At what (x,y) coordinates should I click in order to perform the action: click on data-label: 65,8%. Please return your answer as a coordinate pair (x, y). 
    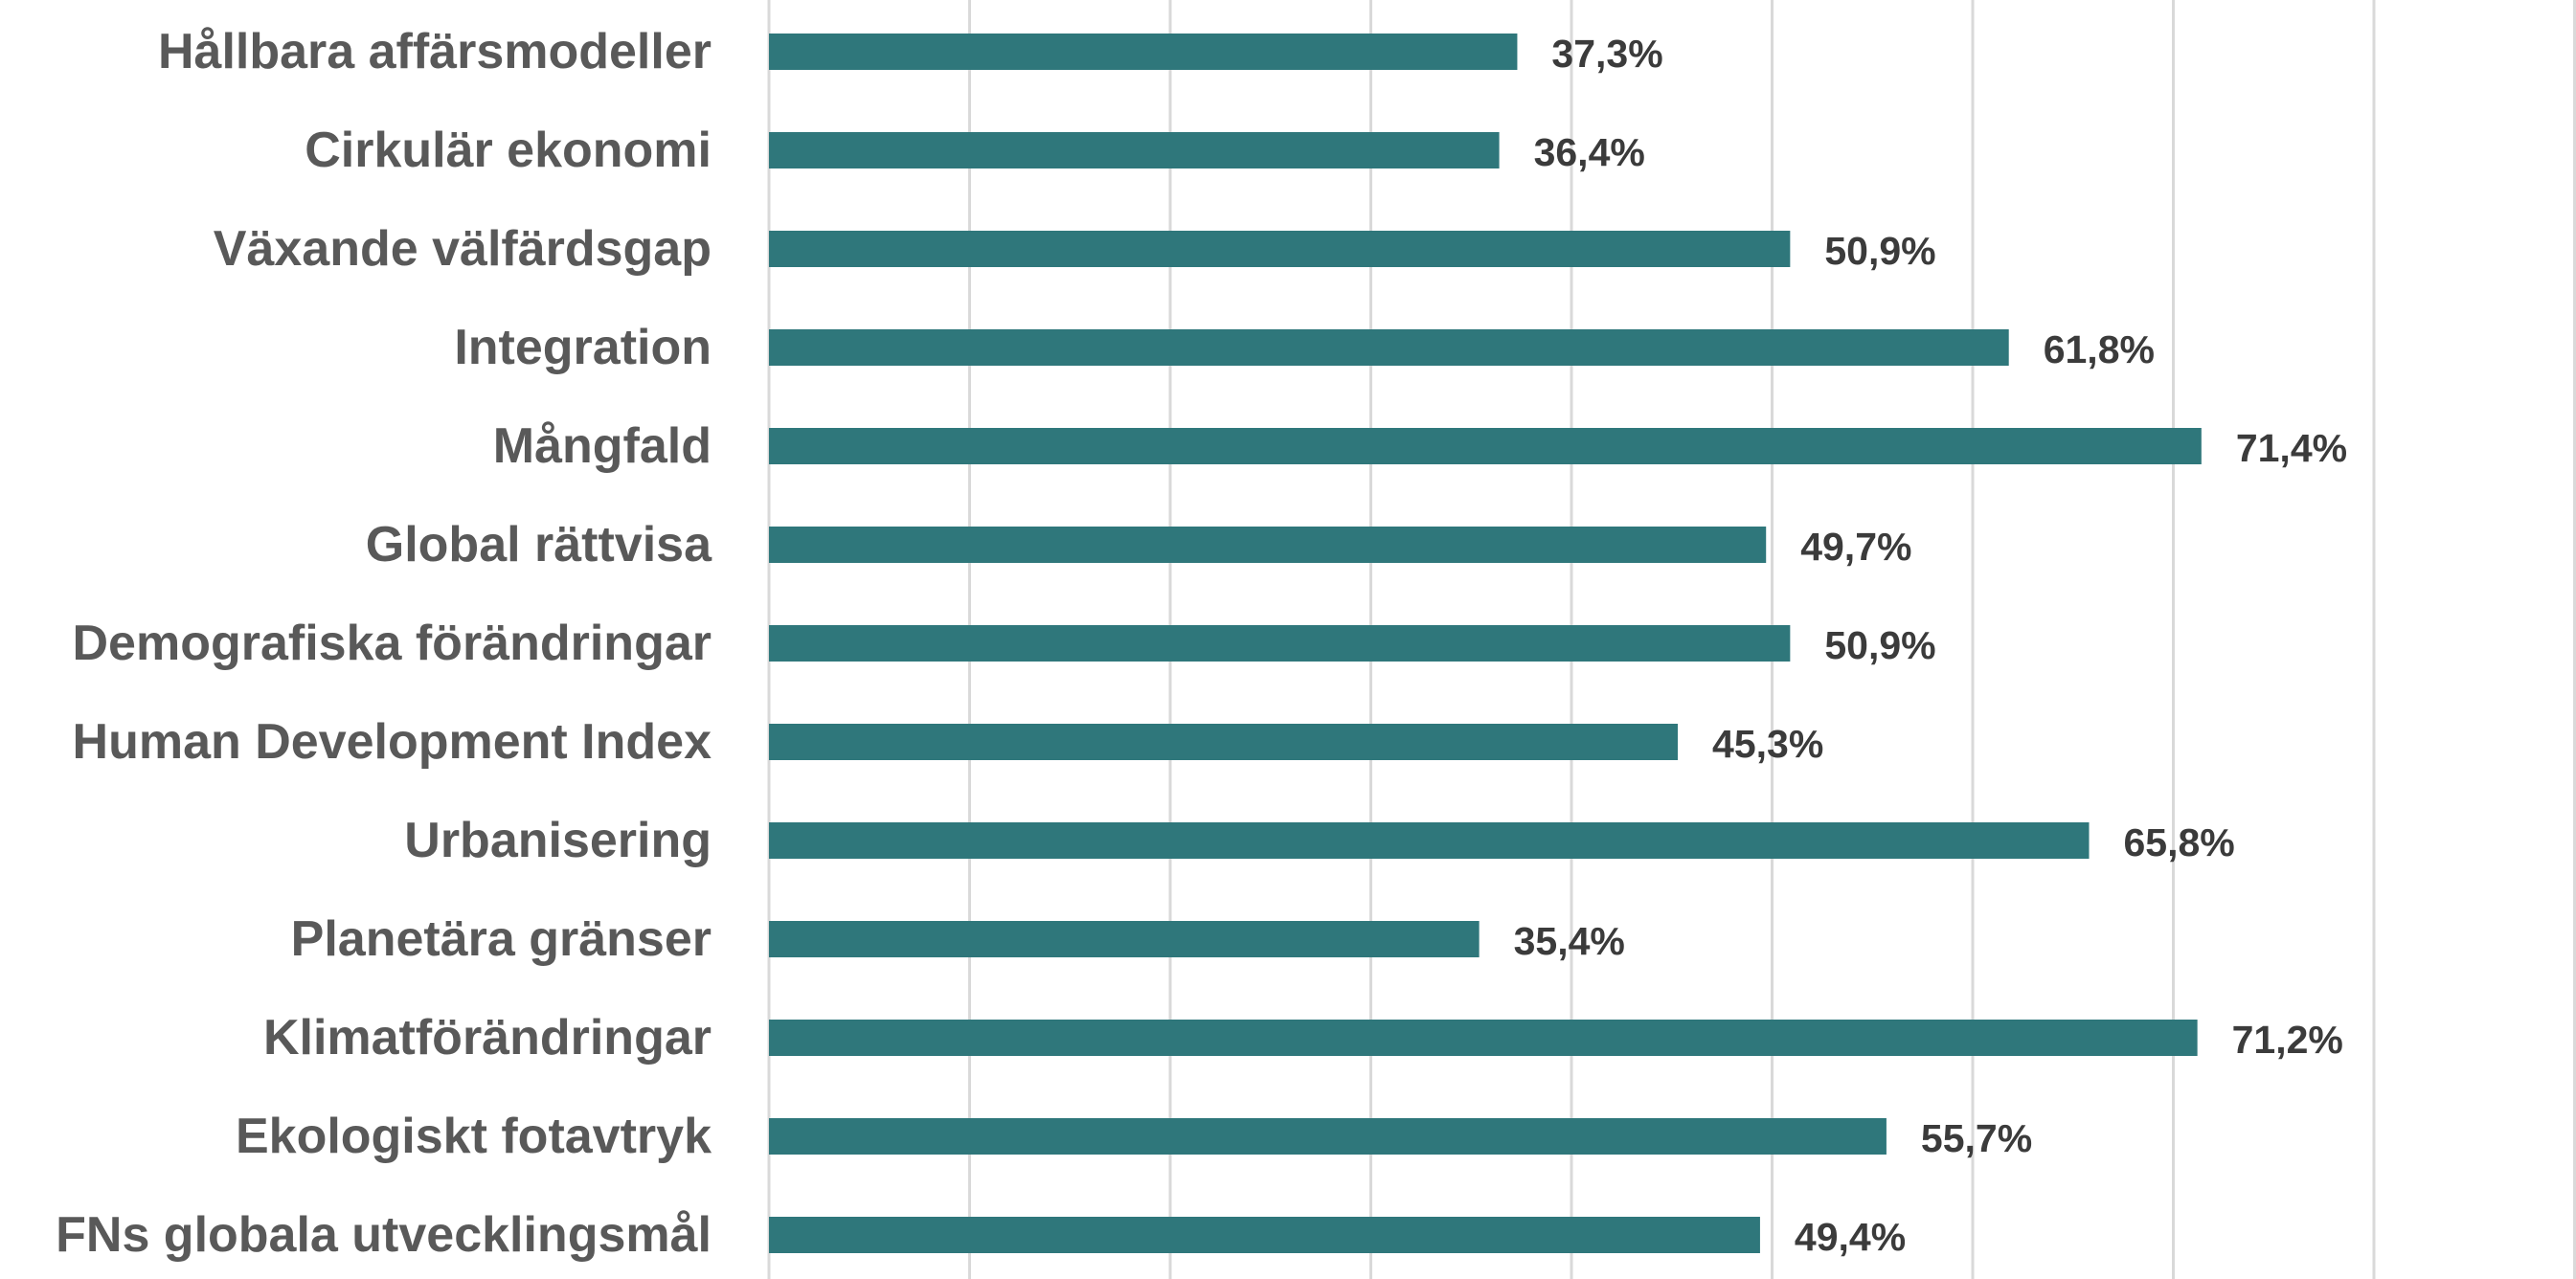
    Looking at the image, I should click on (2179, 842).